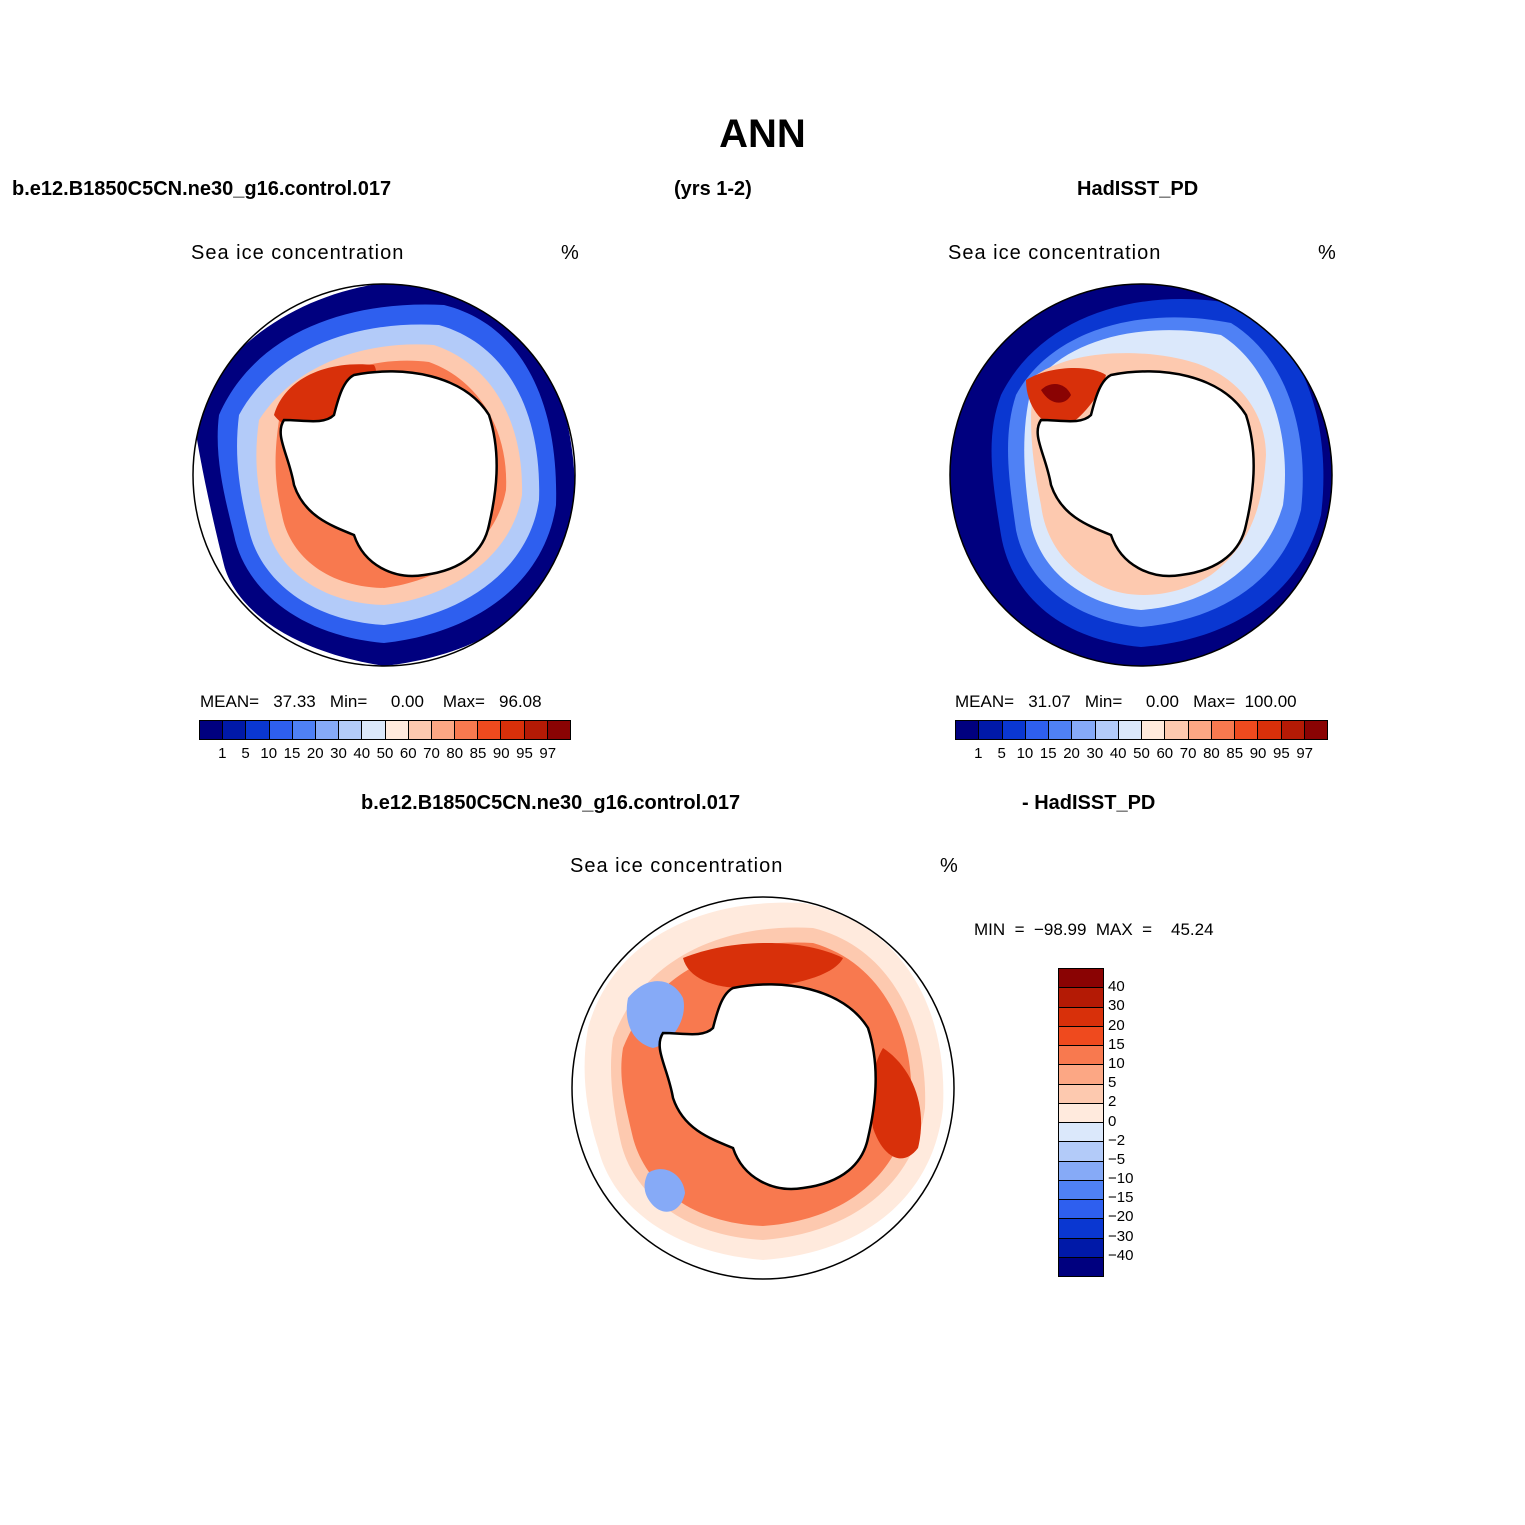  What do you see at coordinates (762, 134) in the screenshot?
I see `main-title: ANN` at bounding box center [762, 134].